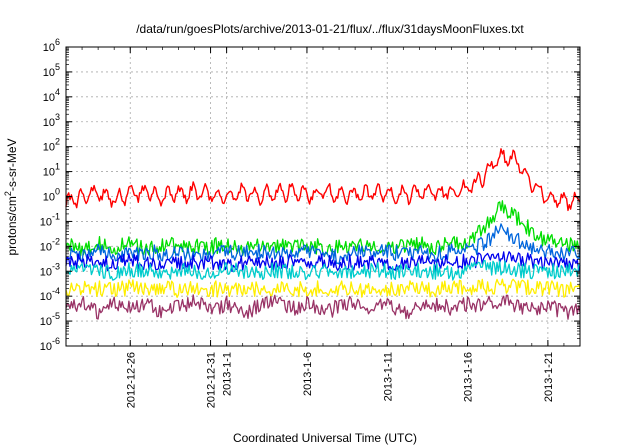 Image resolution: width=640 pixels, height=448 pixels. I want to click on x-tick-label: 2013-1-21, so click(549, 377).